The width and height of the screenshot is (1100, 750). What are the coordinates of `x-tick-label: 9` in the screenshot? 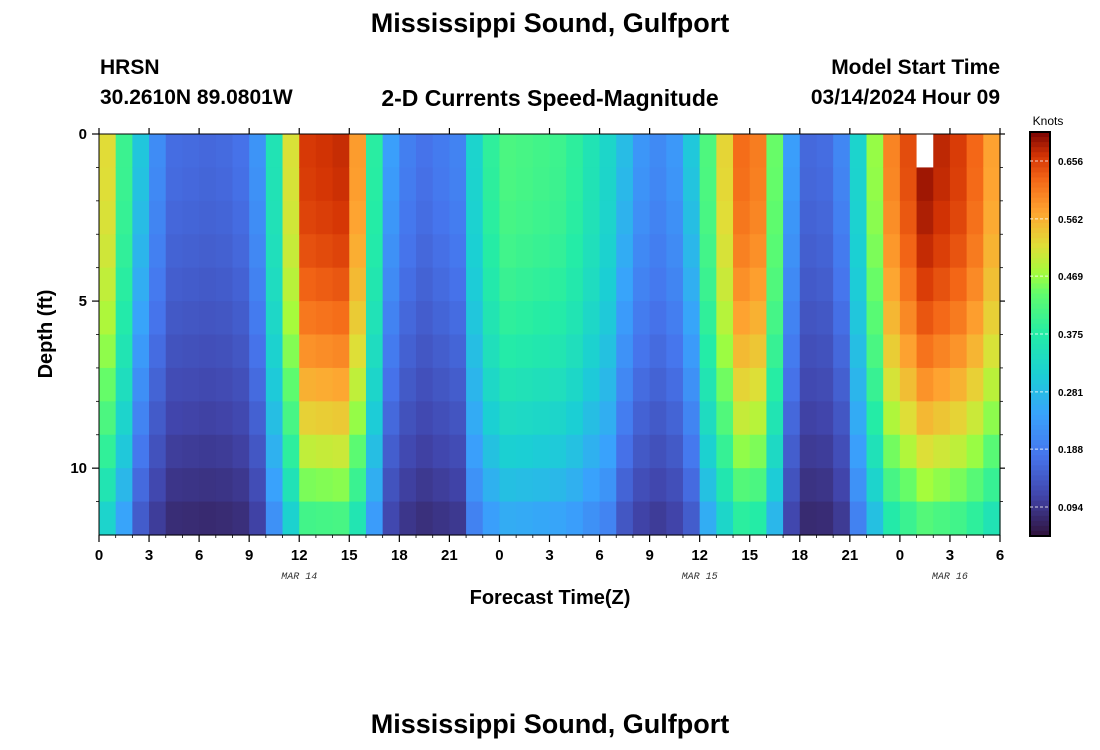 It's located at (249, 555).